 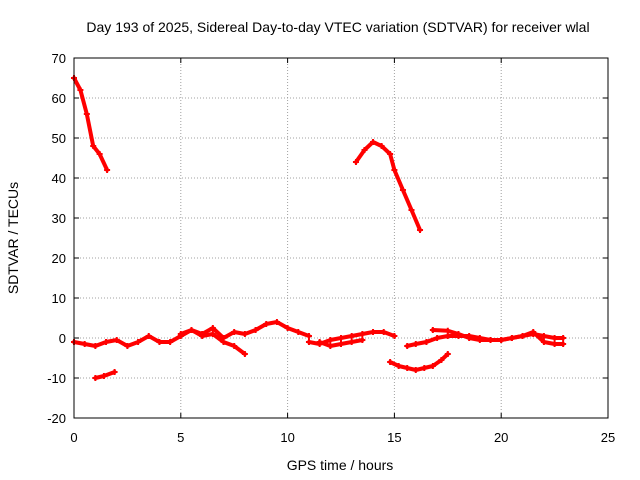 I want to click on y-tick-label: 70, so click(x=59, y=58).